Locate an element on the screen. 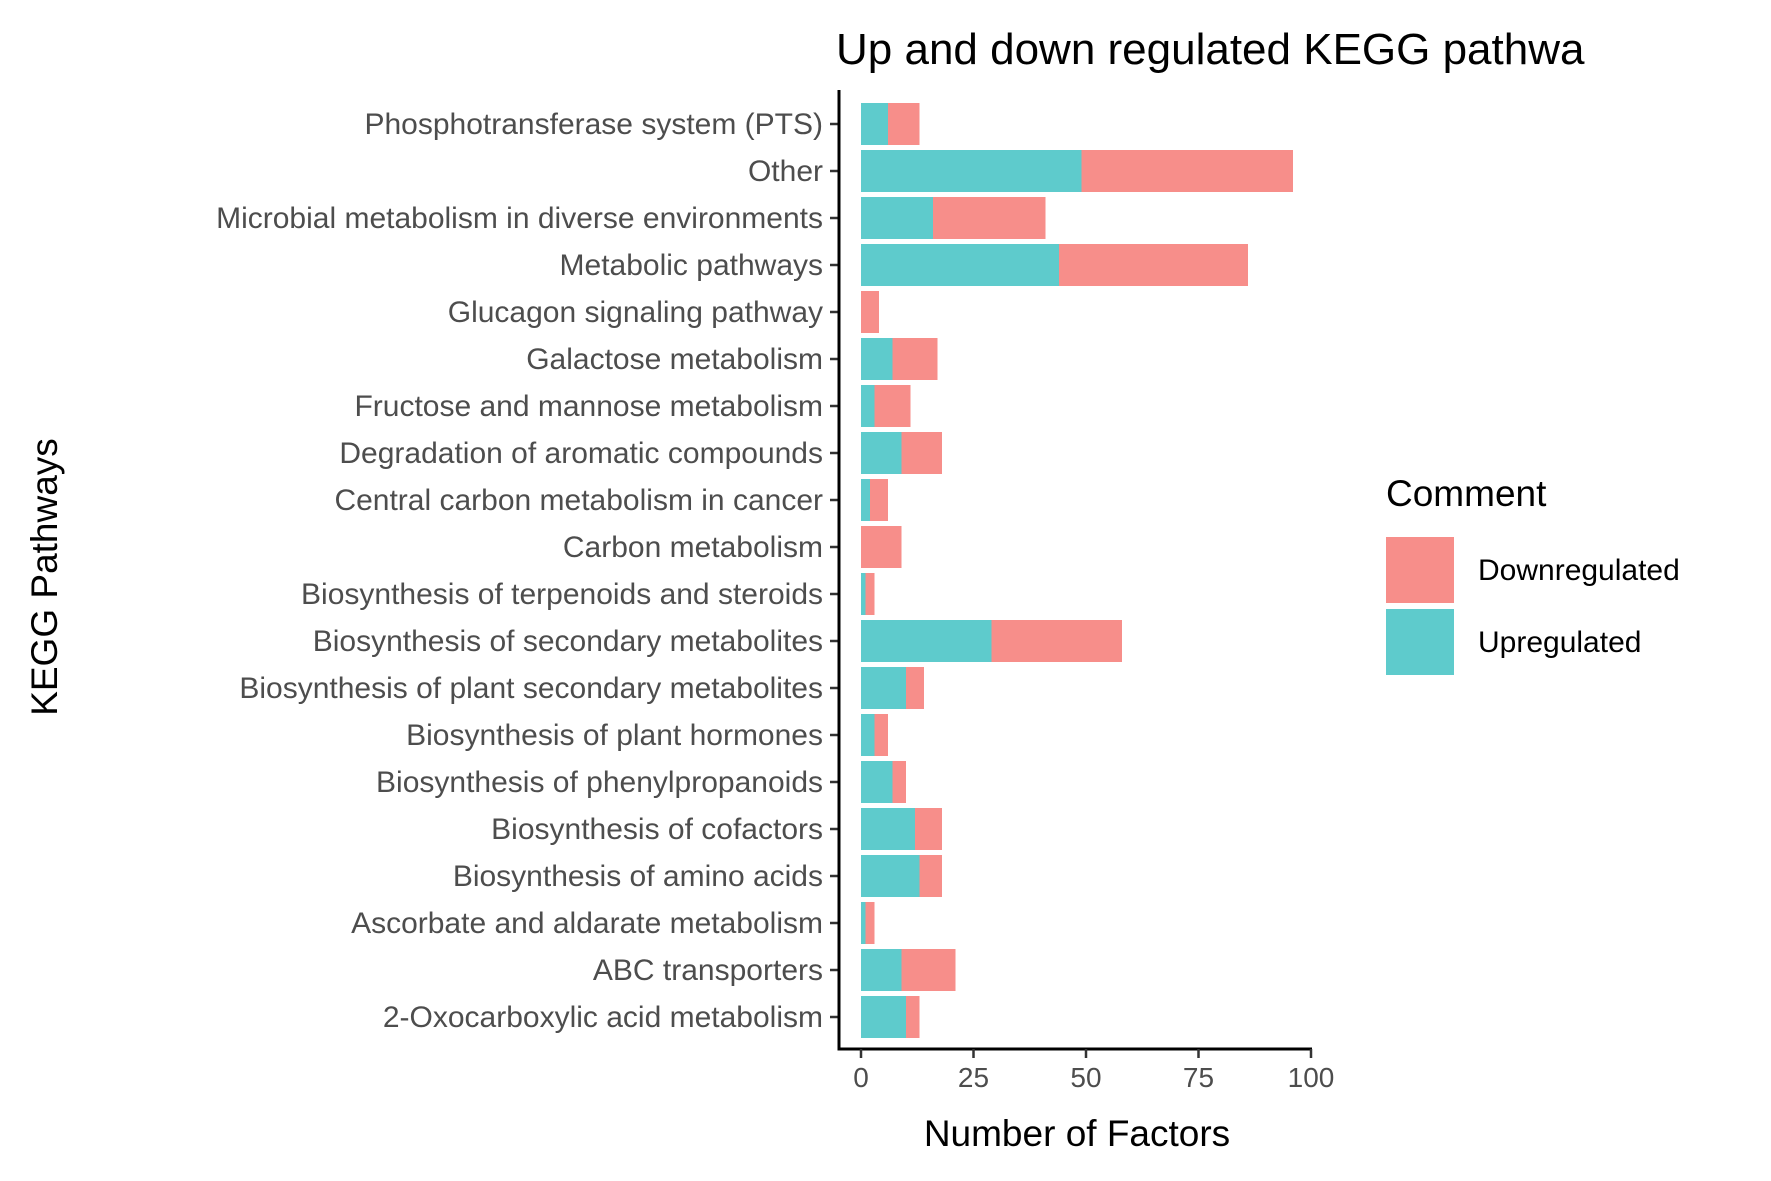 This screenshot has width=1771, height=1181. y-tick-label: Phosphotransferase system (PTS) is located at coordinates (593, 124).